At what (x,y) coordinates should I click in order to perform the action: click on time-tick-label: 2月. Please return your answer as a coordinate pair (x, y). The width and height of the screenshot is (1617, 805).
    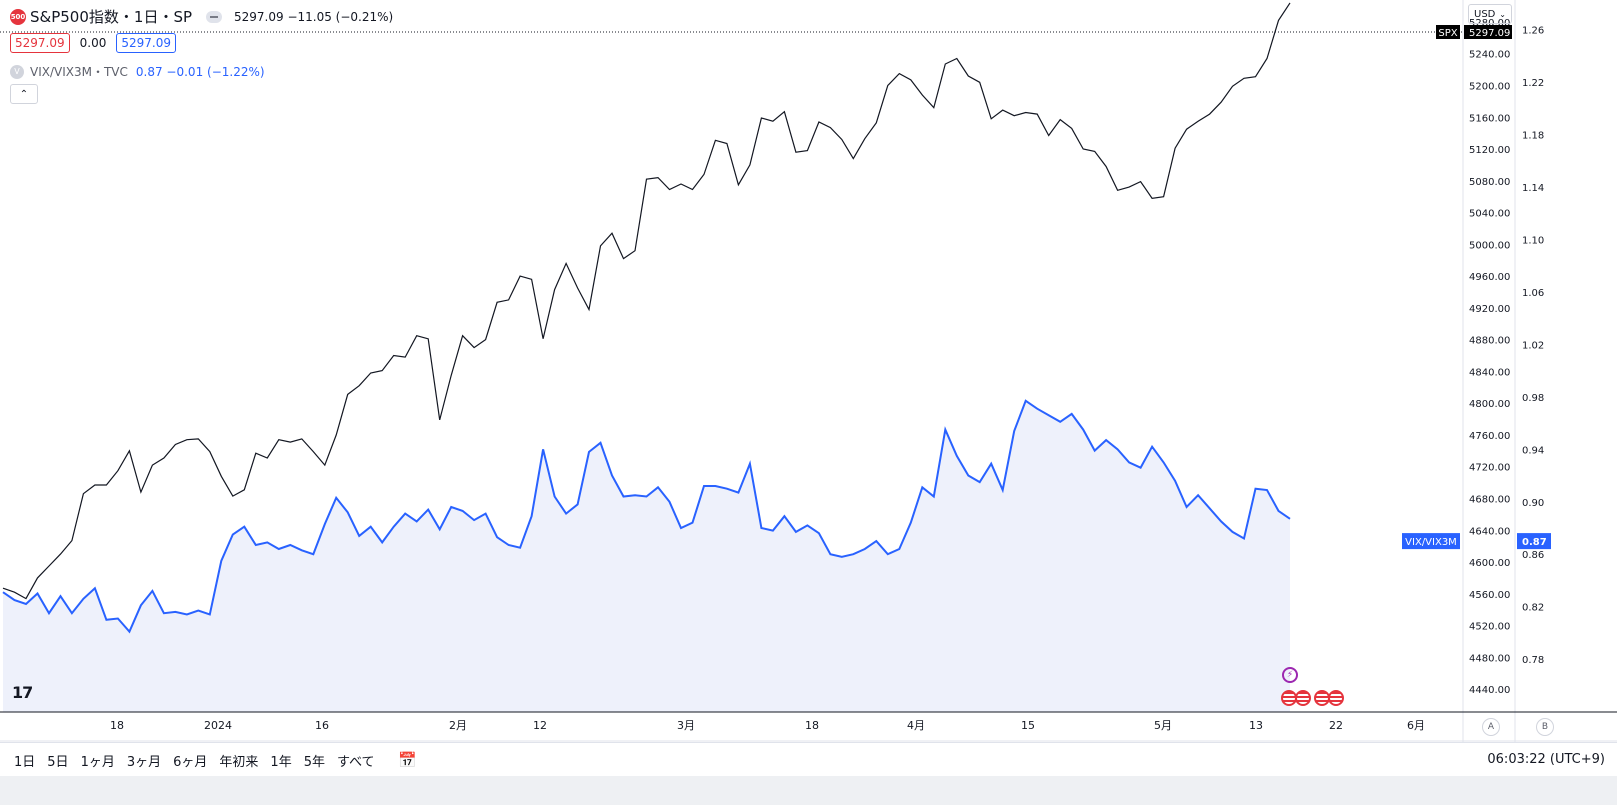
    Looking at the image, I should click on (458, 725).